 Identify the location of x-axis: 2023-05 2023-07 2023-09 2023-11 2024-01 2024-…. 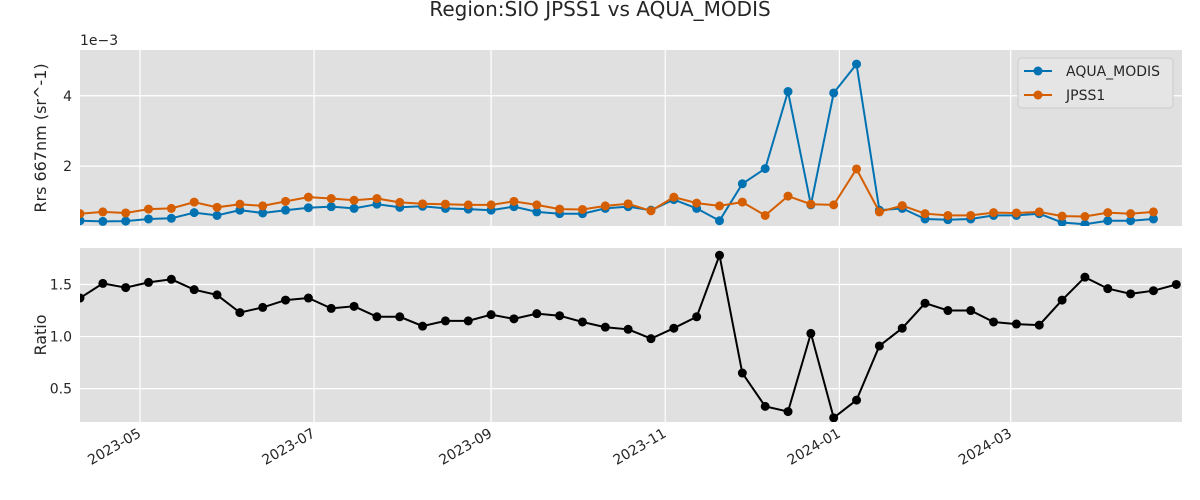
(549, 447).